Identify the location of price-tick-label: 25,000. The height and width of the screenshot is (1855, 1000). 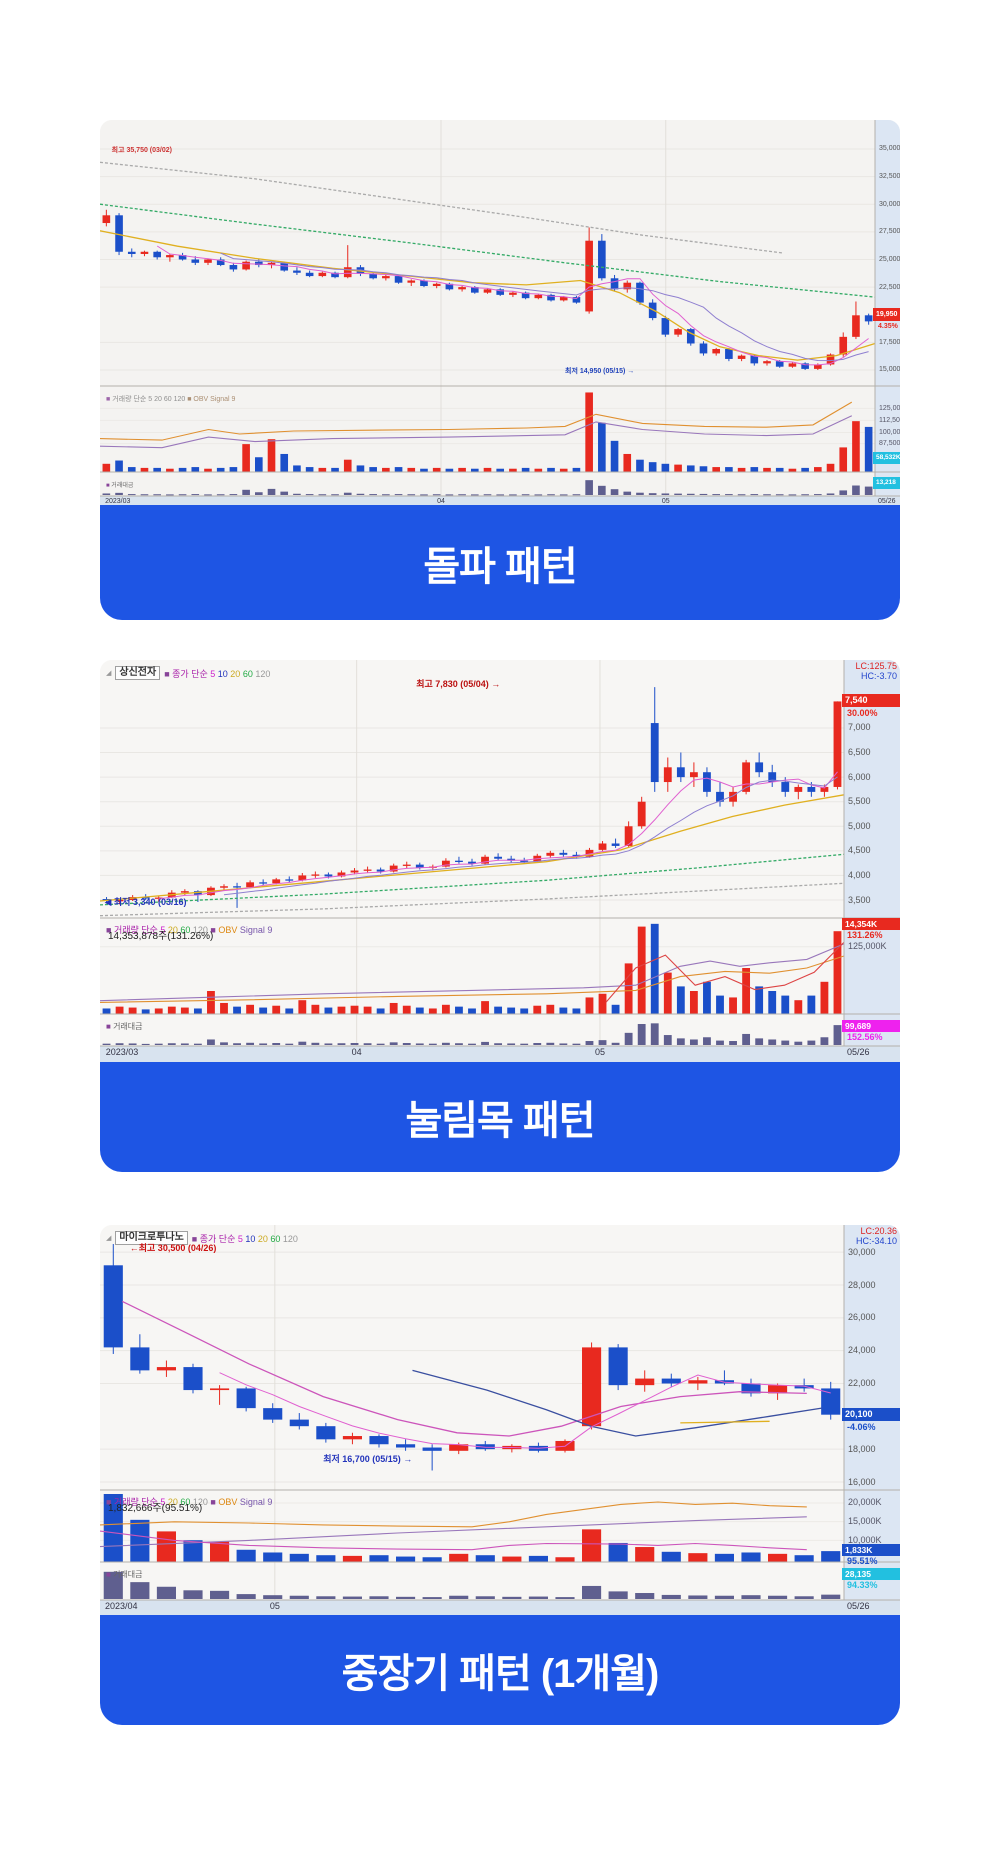
(889, 259).